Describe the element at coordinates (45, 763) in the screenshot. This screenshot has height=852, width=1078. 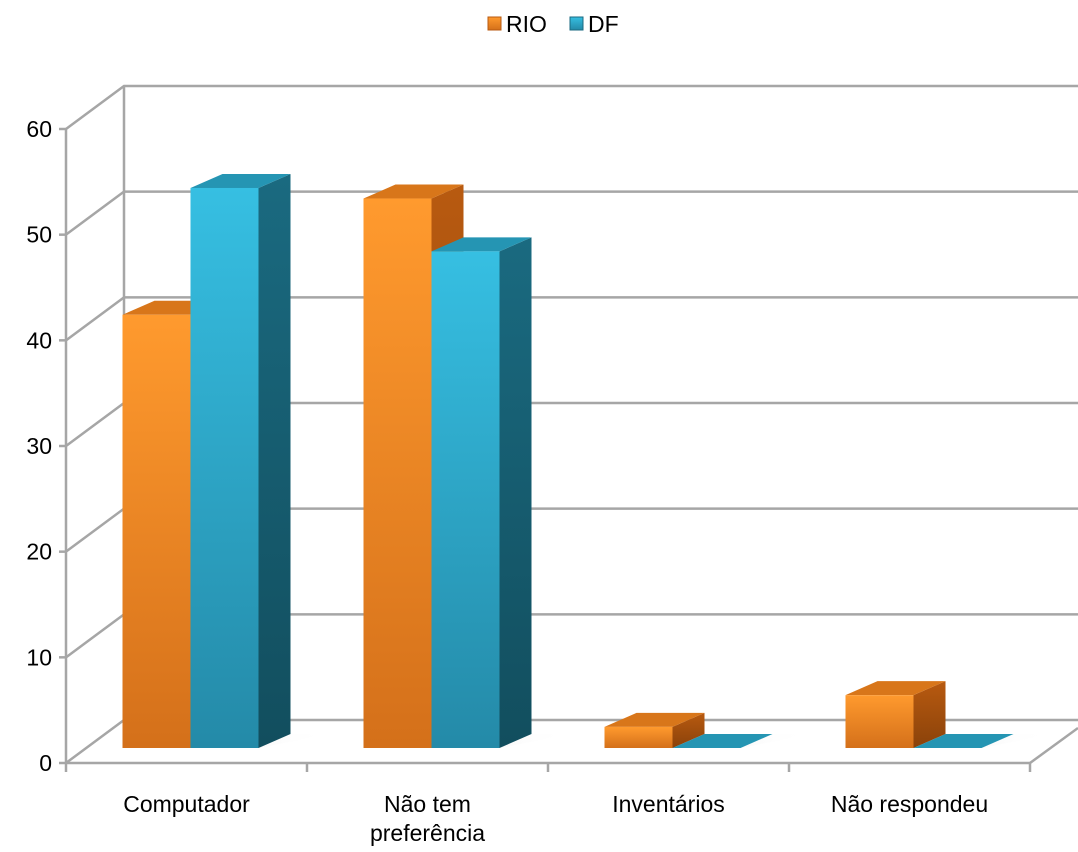
I see `y-tick-label: 0` at that location.